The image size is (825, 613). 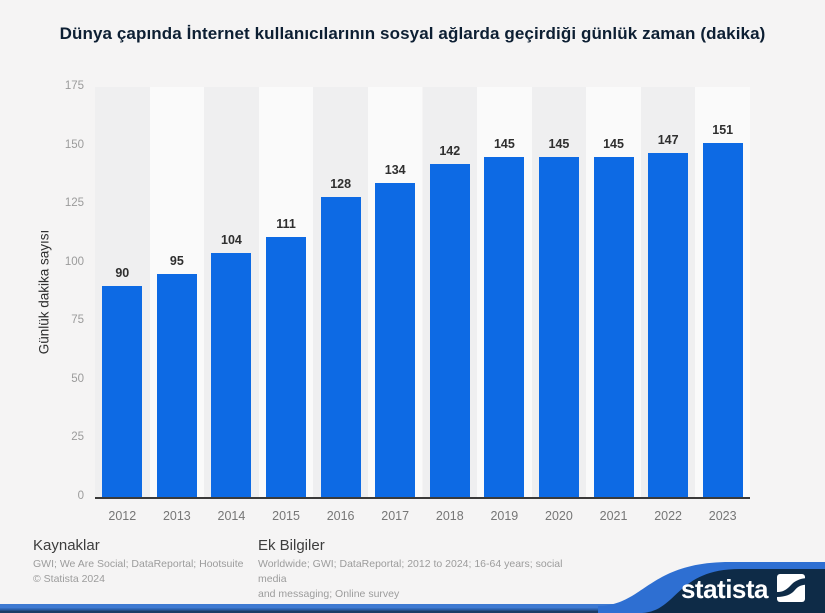 I want to click on bar-value-label: 128, so click(x=341, y=184).